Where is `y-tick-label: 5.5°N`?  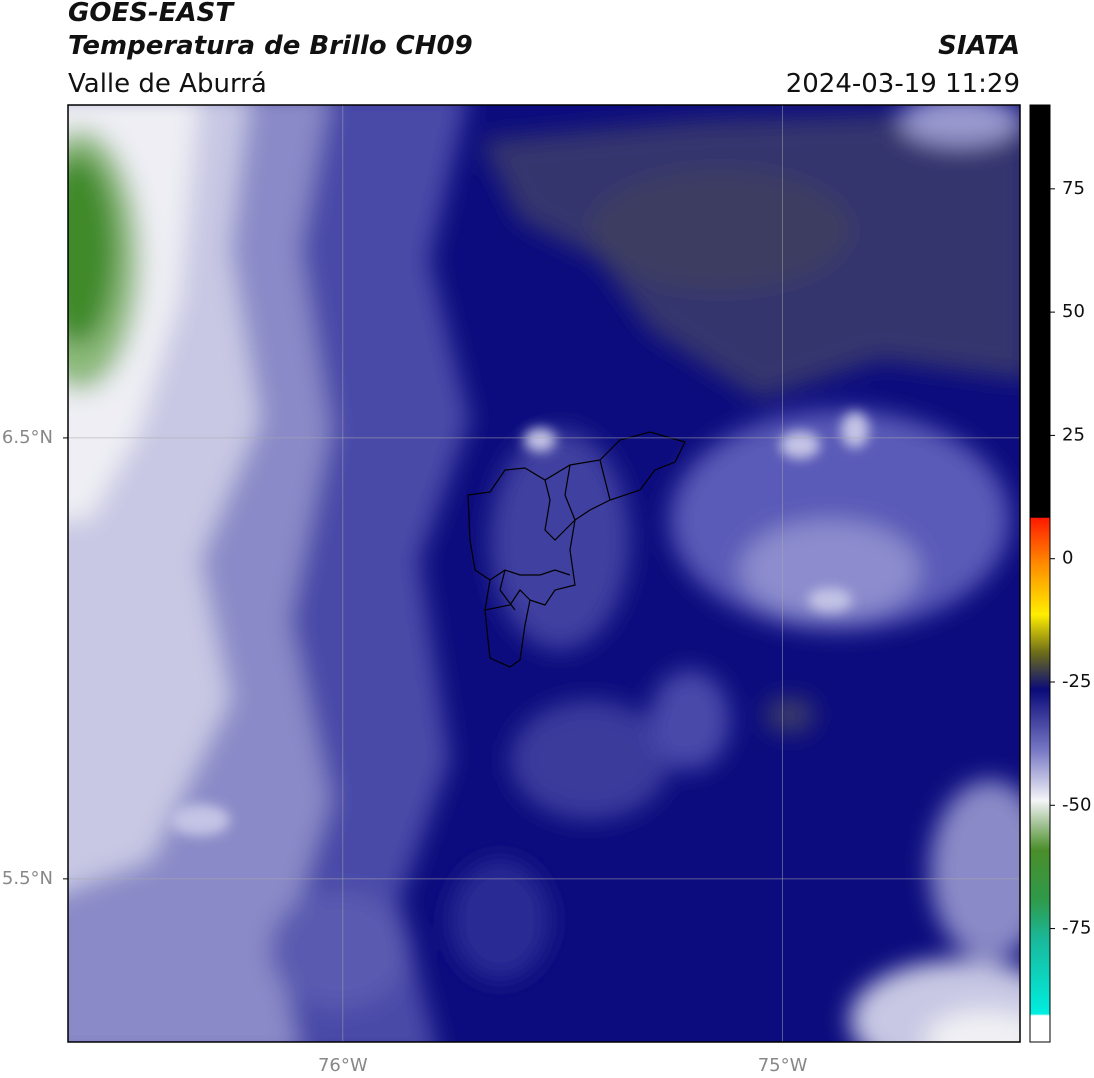
y-tick-label: 5.5°N is located at coordinates (27, 878).